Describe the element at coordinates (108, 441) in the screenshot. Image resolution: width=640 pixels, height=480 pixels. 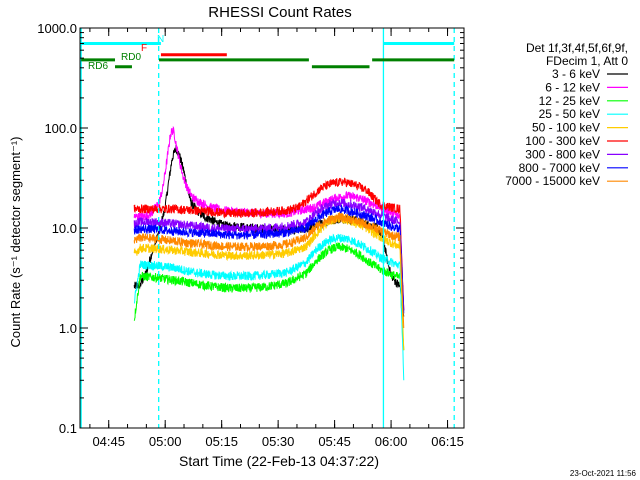
I see `x-tick-label-0: 04:45` at that location.